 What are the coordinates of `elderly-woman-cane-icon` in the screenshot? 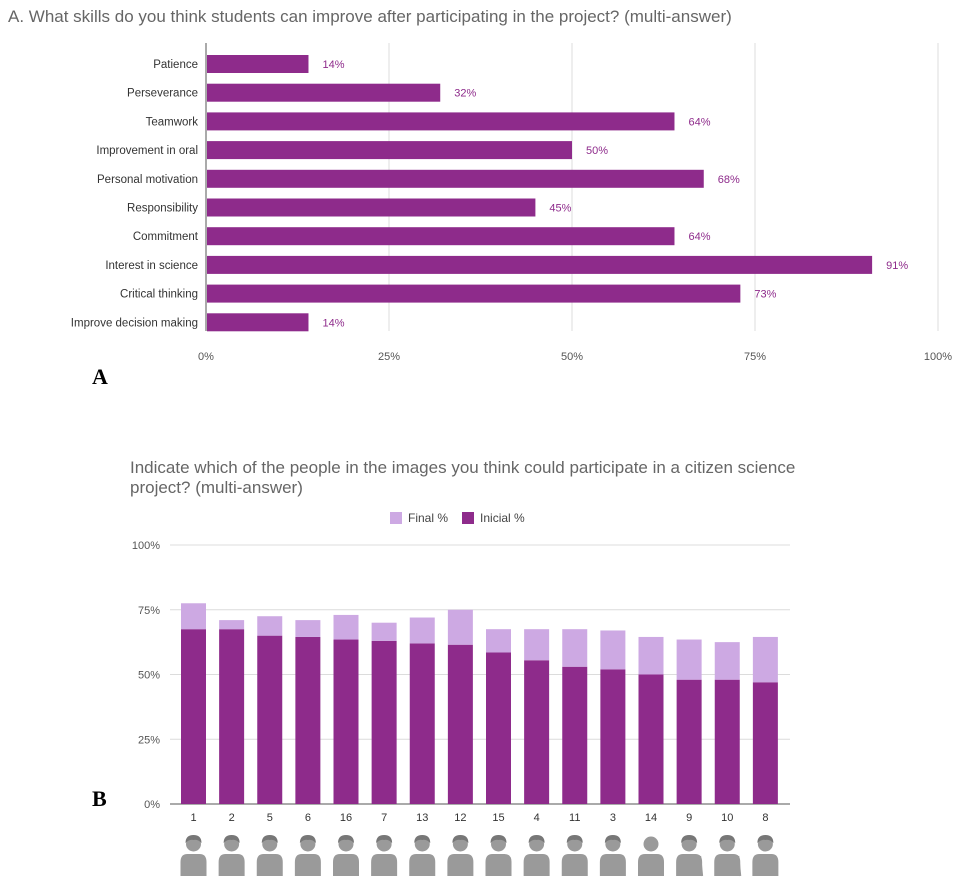 It's located at (728, 856).